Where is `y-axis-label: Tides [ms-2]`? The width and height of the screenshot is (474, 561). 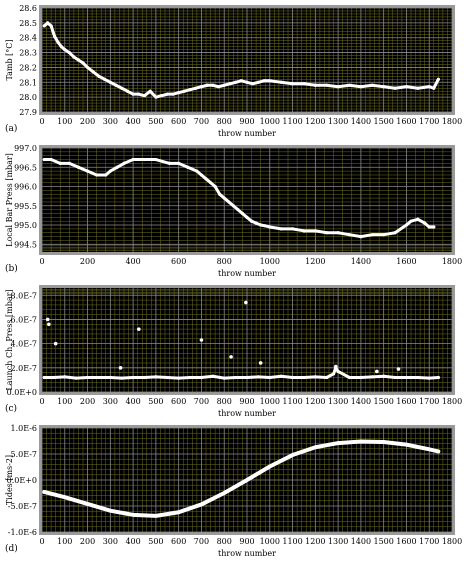 y-axis-label: Tides [ms-2] is located at coordinates (9, 480).